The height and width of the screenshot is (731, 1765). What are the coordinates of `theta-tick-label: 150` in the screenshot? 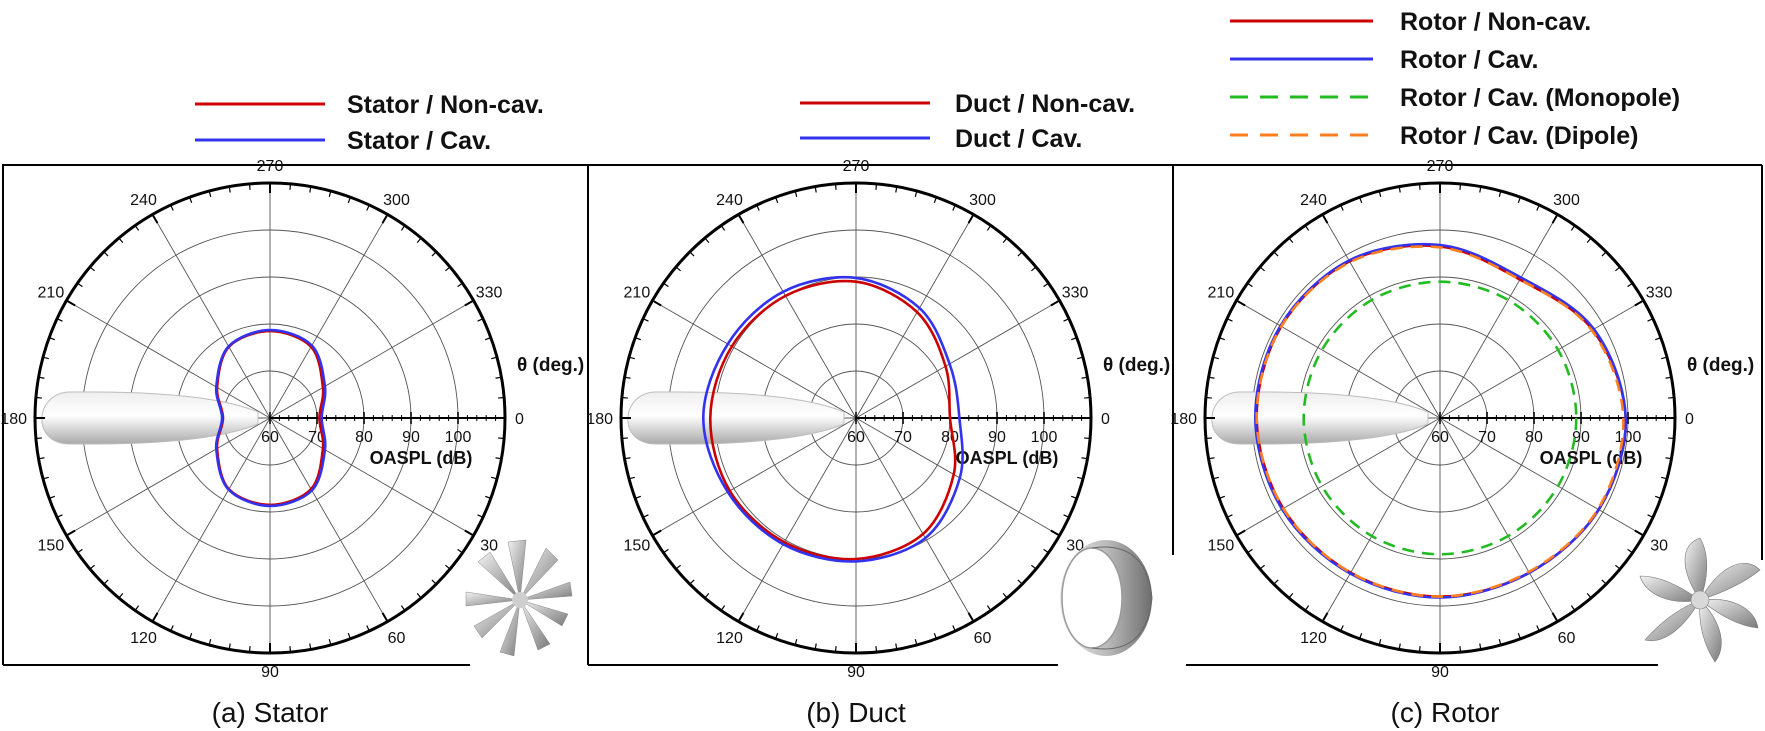 It's located at (637, 546).